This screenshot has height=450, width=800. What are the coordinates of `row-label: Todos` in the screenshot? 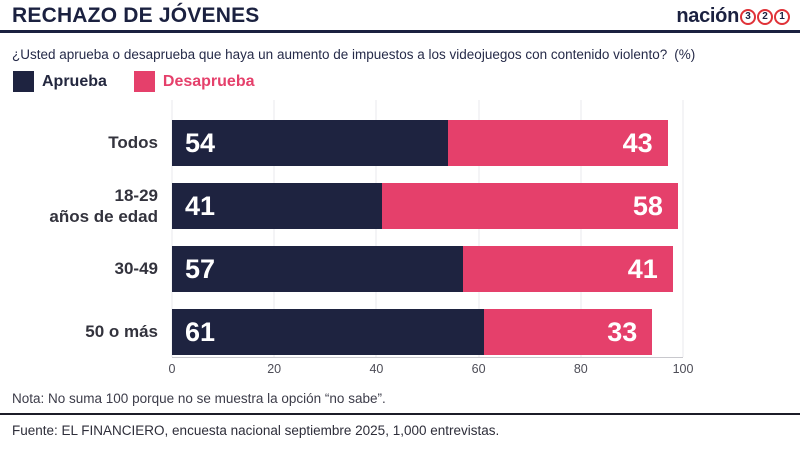 It's located at (133, 143).